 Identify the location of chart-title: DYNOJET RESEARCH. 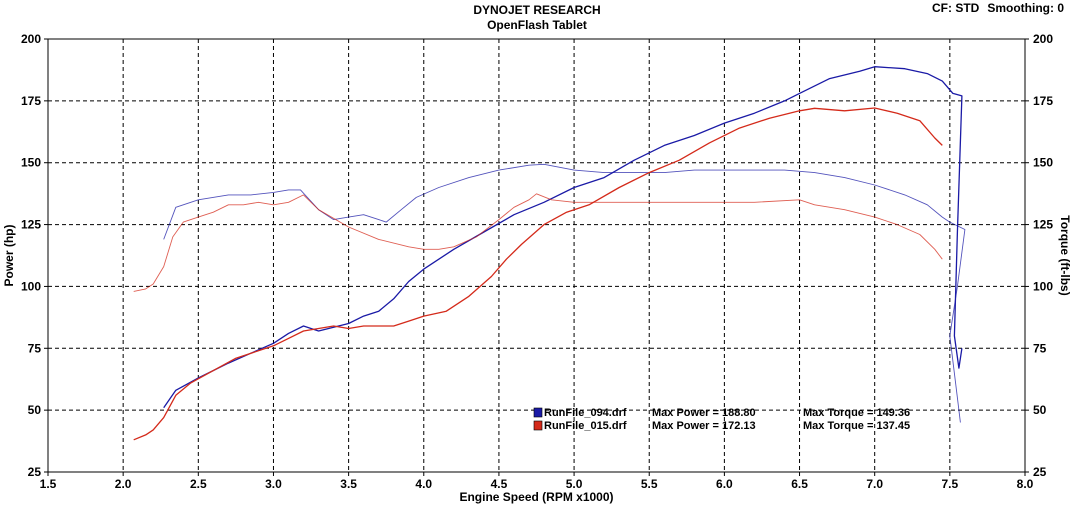
(537, 10).